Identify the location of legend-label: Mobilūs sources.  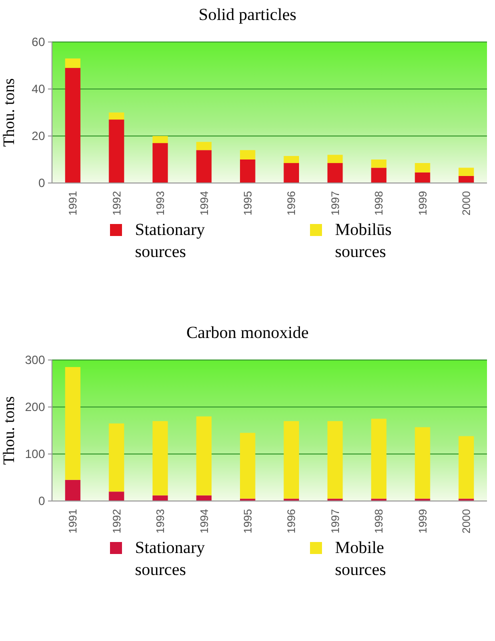
(363, 240).